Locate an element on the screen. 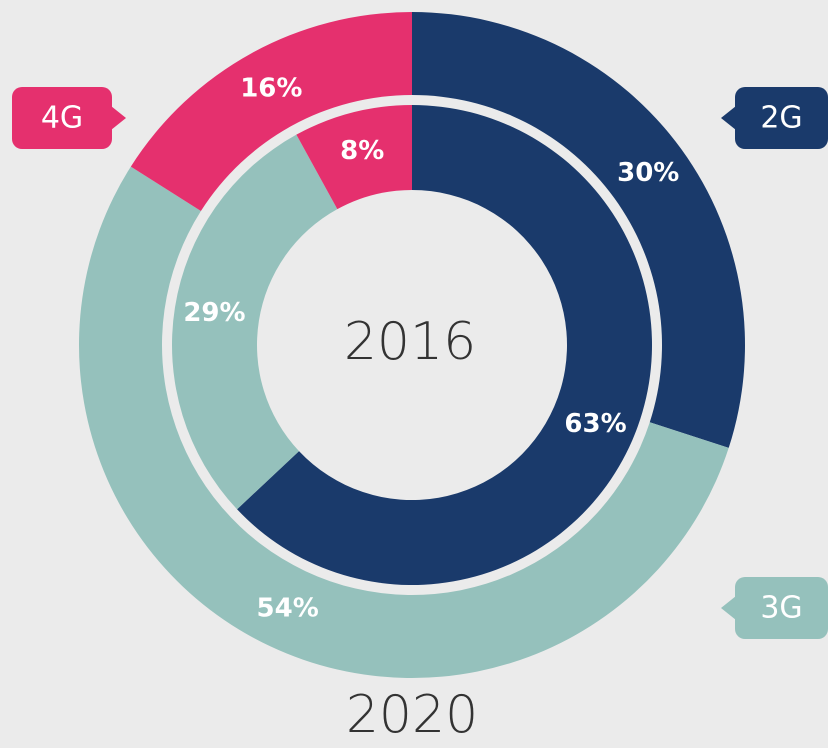 This screenshot has height=748, width=828. outer-ring-label: 2020 is located at coordinates (412, 715).